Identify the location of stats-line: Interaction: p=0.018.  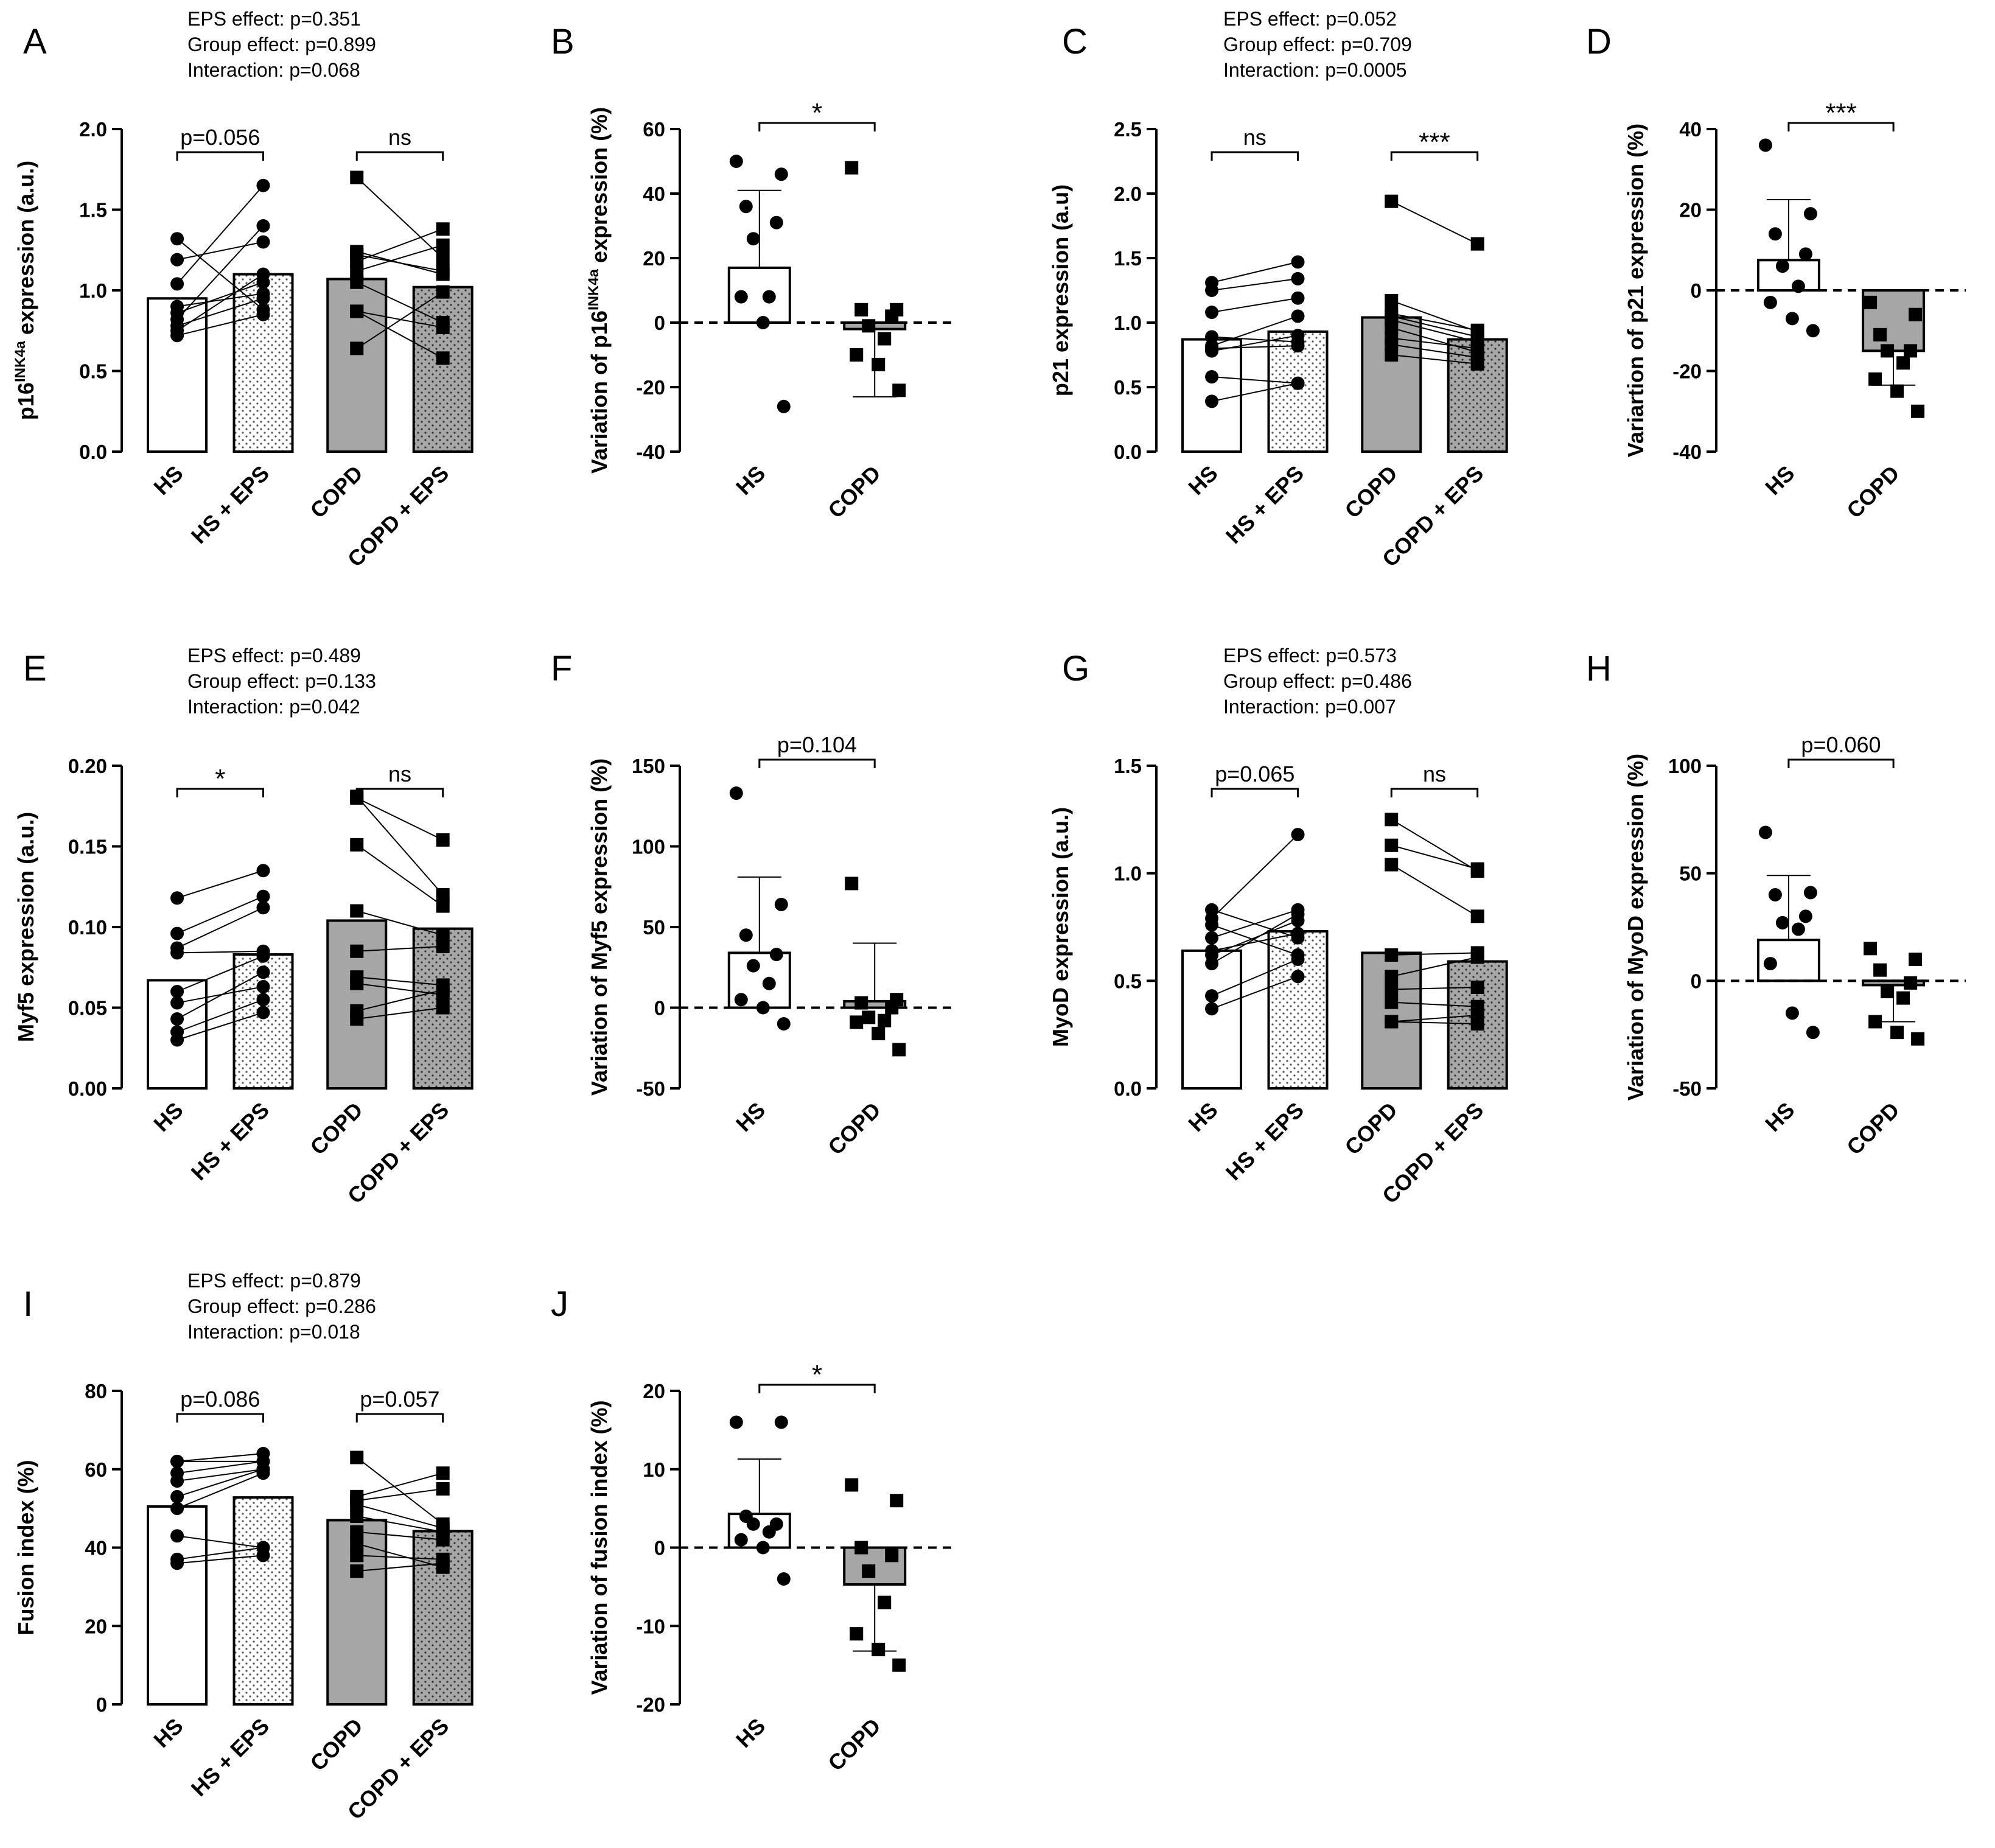
(273, 1332).